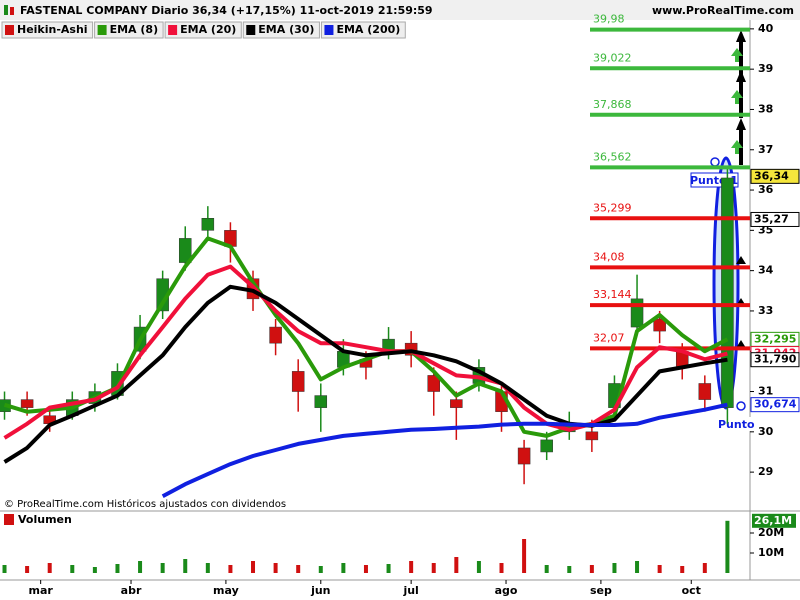 This screenshot has width=800, height=600. What do you see at coordinates (765, 310) in the screenshot?
I see `y-tick-label: 33` at bounding box center [765, 310].